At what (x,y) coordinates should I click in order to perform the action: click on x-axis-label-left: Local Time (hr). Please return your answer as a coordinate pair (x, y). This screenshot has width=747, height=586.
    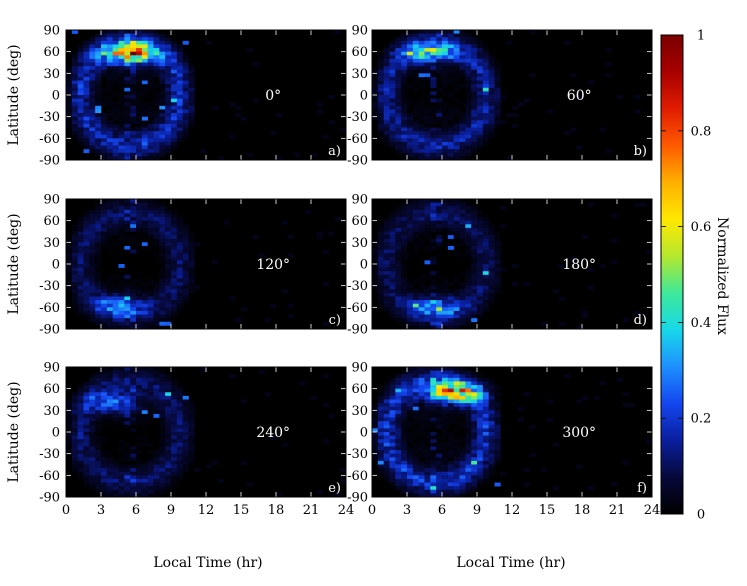
    Looking at the image, I should click on (207, 563).